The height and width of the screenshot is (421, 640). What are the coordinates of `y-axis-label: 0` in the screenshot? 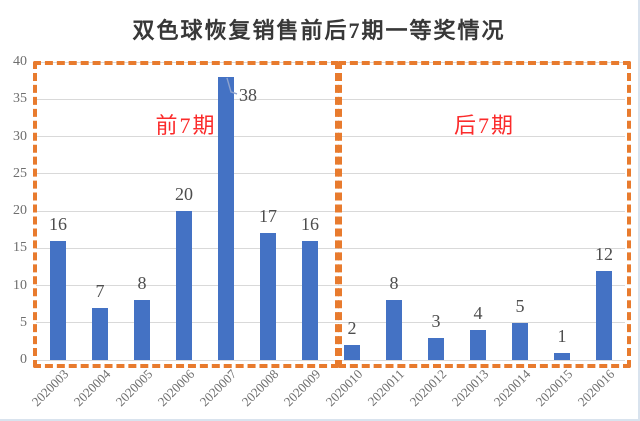 It's located at (23, 359).